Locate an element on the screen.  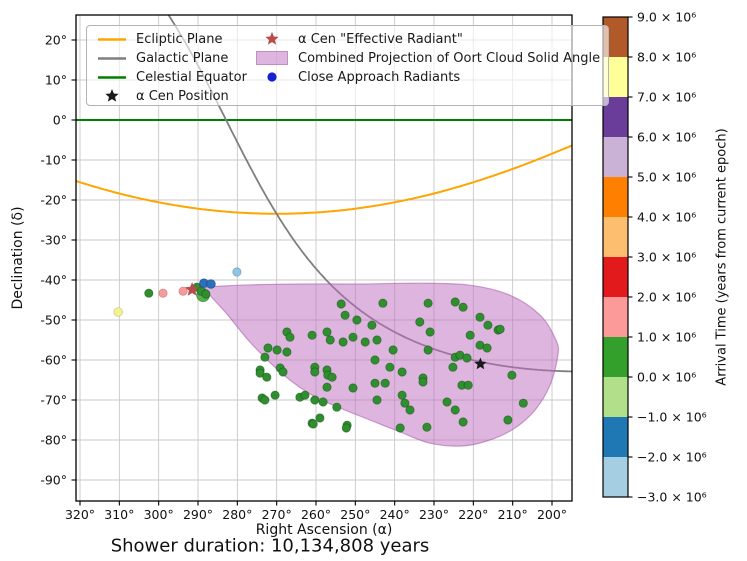
legend-label: α Cen "Effective Radiant" is located at coordinates (380, 39).